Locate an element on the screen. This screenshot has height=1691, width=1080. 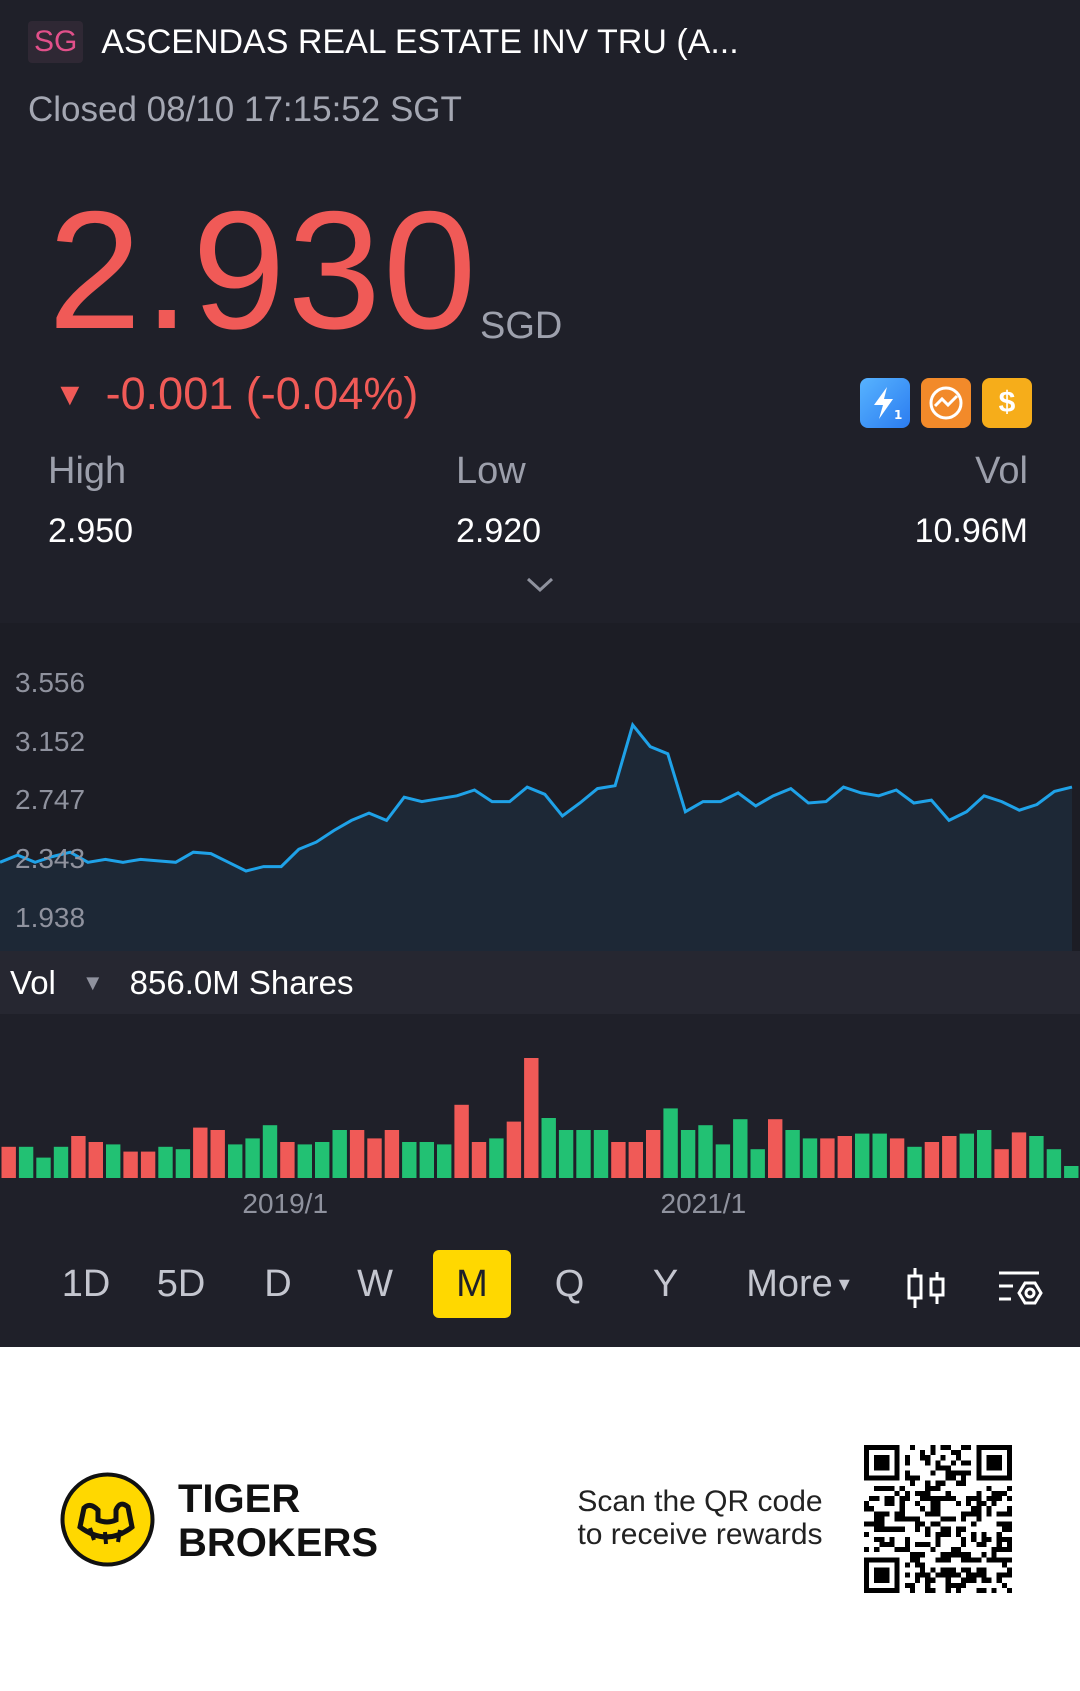
candlestick-icon is located at coordinates (926, 1288).